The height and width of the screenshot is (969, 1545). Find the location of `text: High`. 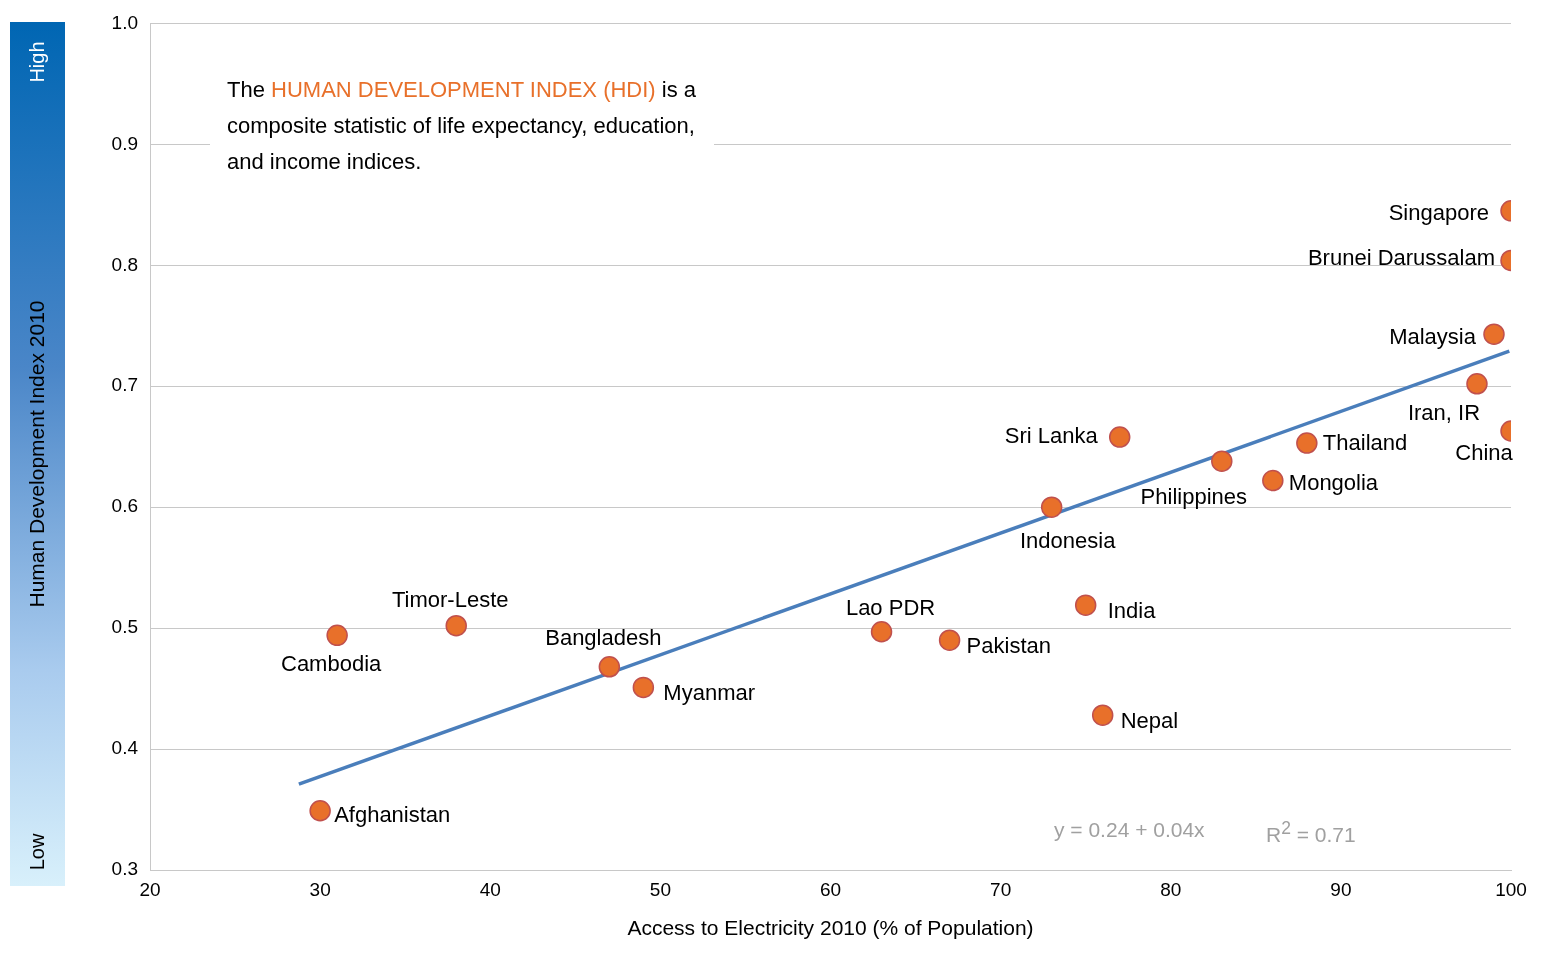

text: High is located at coordinates (37, 62).